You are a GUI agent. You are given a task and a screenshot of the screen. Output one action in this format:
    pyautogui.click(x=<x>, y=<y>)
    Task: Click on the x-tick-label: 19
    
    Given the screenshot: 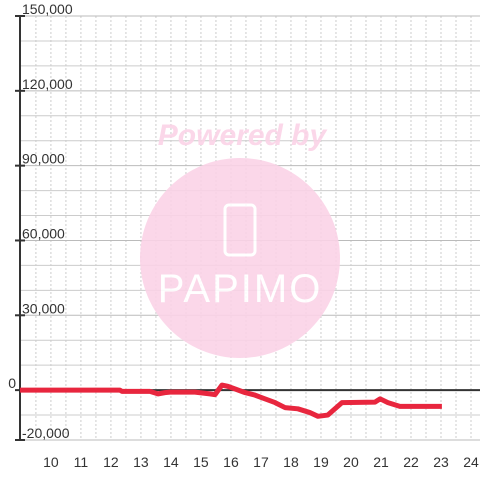 What is the action you would take?
    pyautogui.click(x=321, y=462)
    